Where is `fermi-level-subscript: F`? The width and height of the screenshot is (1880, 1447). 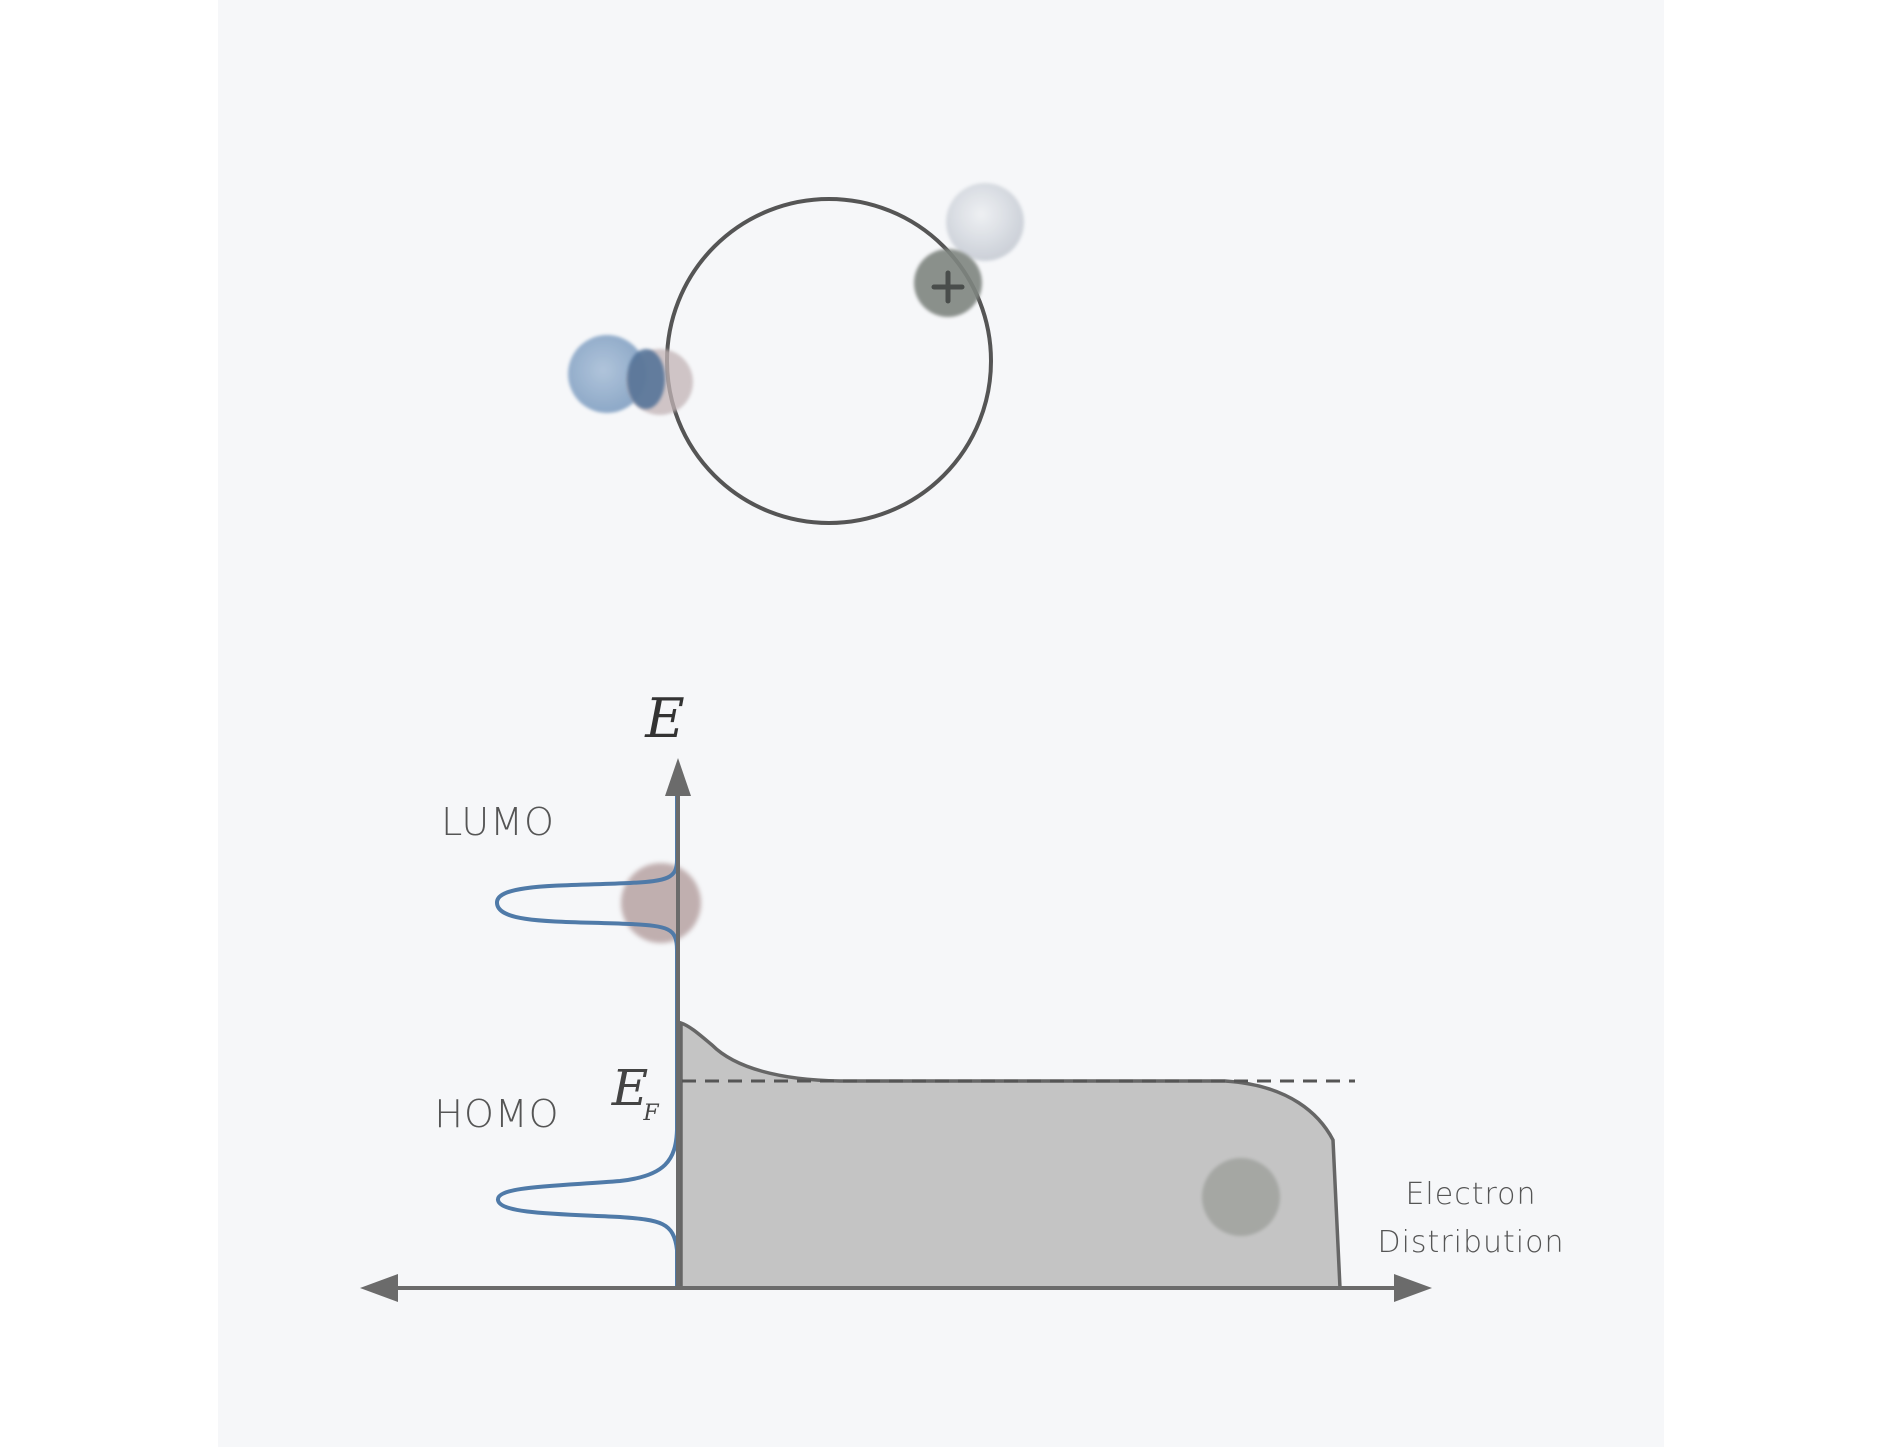 fermi-level-subscript: F is located at coordinates (650, 1113).